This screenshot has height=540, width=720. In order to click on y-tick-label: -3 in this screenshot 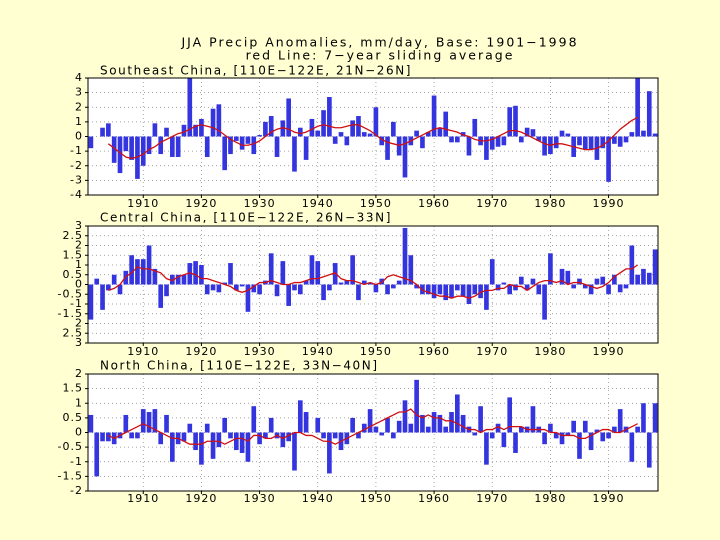, I will do `click(76, 179)`.